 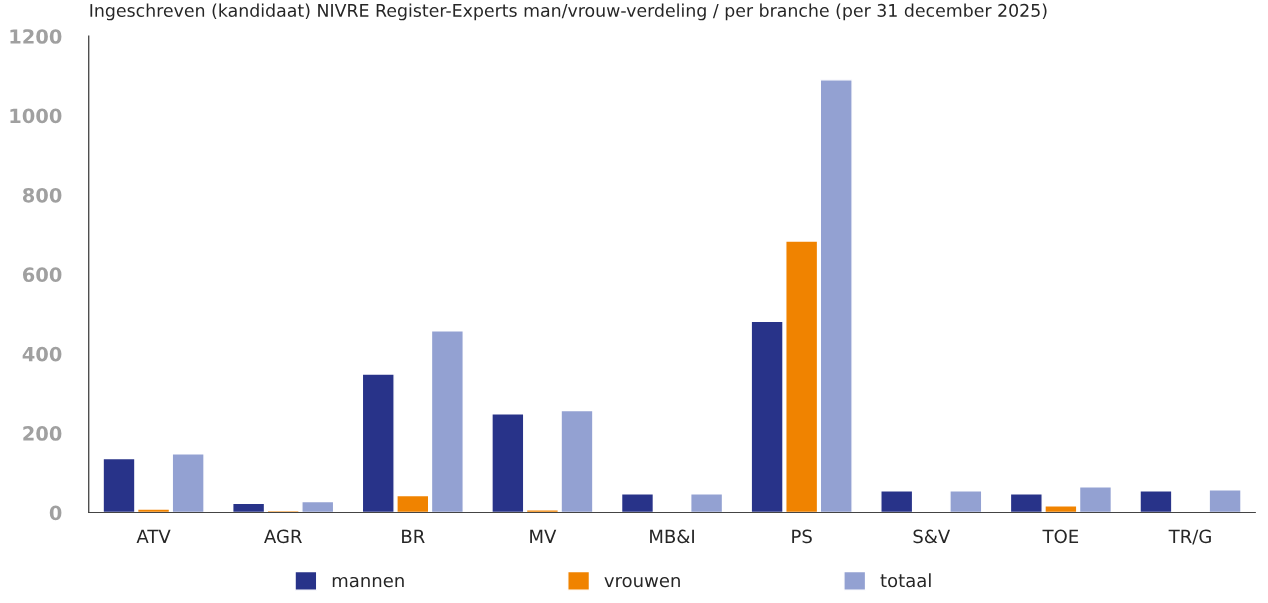 I want to click on y-tick-label: 400, so click(x=42, y=354).